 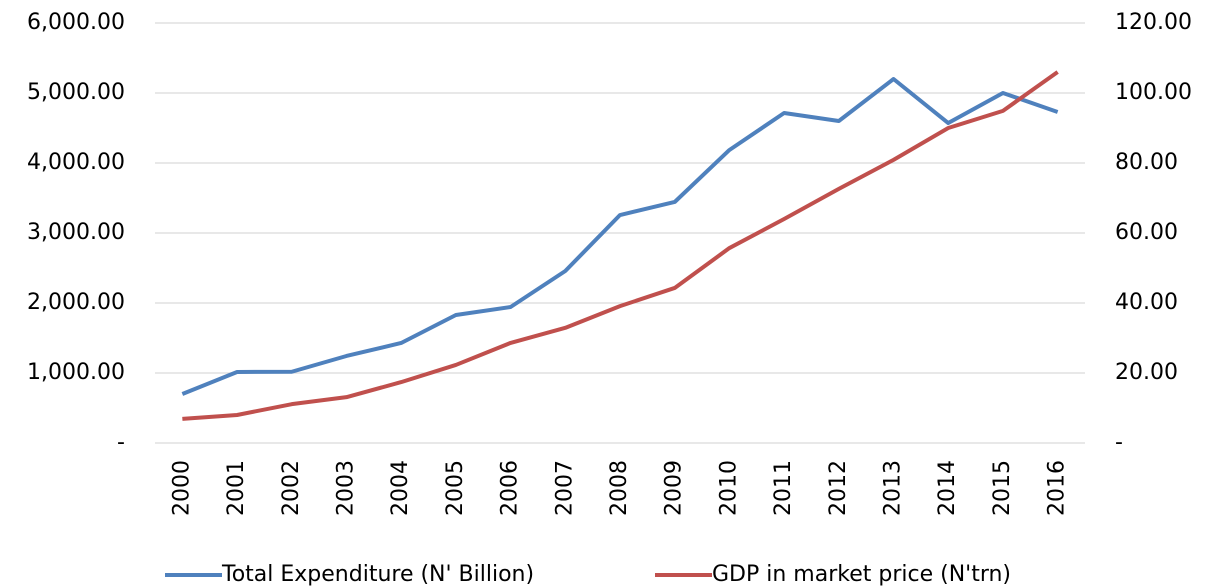 What do you see at coordinates (400, 488) in the screenshot?
I see `x-tick-label: 2004` at bounding box center [400, 488].